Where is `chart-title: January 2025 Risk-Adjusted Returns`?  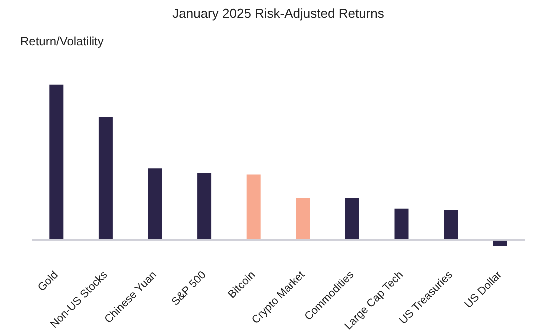
chart-title: January 2025 Risk-Adjusted Returns is located at coordinates (278, 13).